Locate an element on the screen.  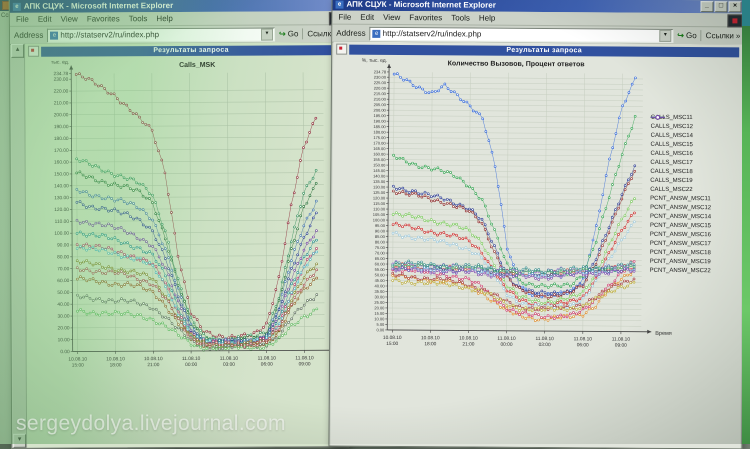
close-button: × is located at coordinates (734, 6).